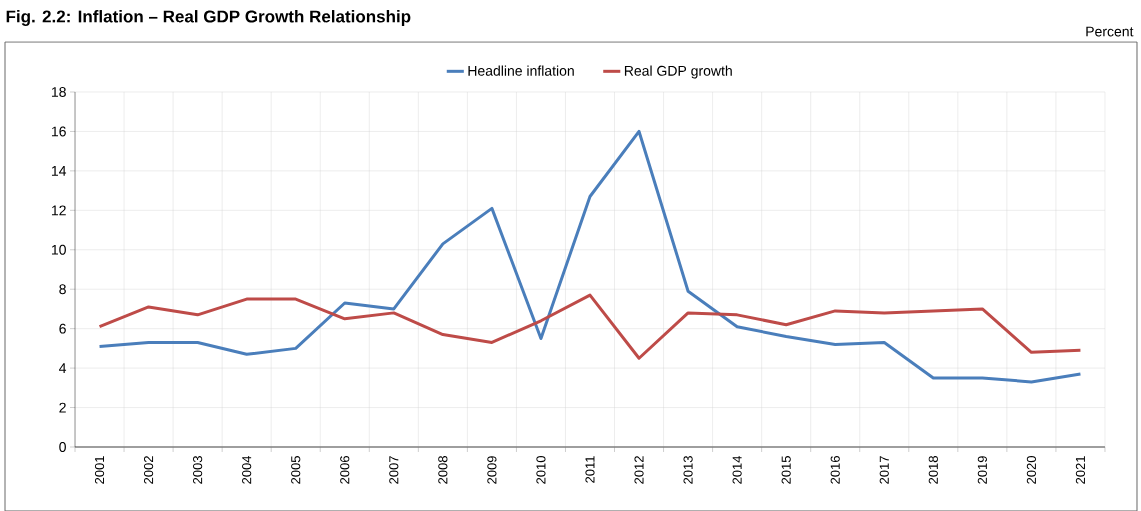 This screenshot has width=1141, height=511. Describe the element at coordinates (58, 249) in the screenshot. I see `y-tick-label: 10` at that location.